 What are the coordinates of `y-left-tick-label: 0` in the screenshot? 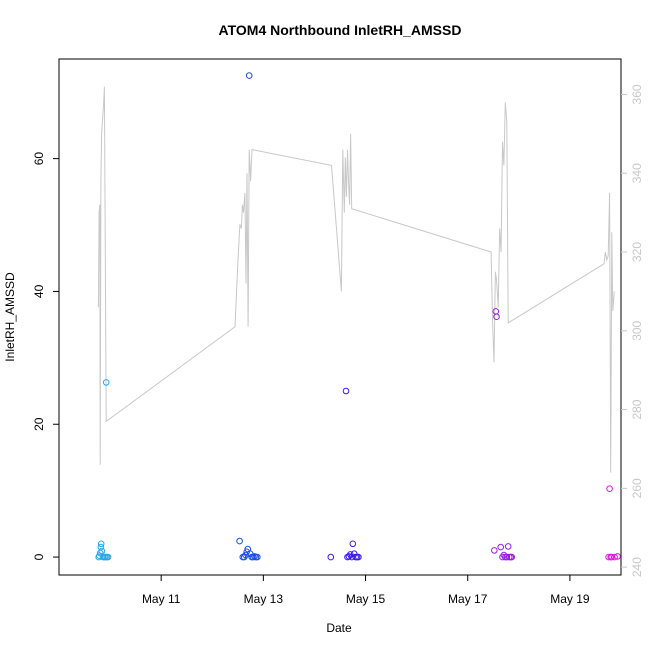 It's located at (39, 556).